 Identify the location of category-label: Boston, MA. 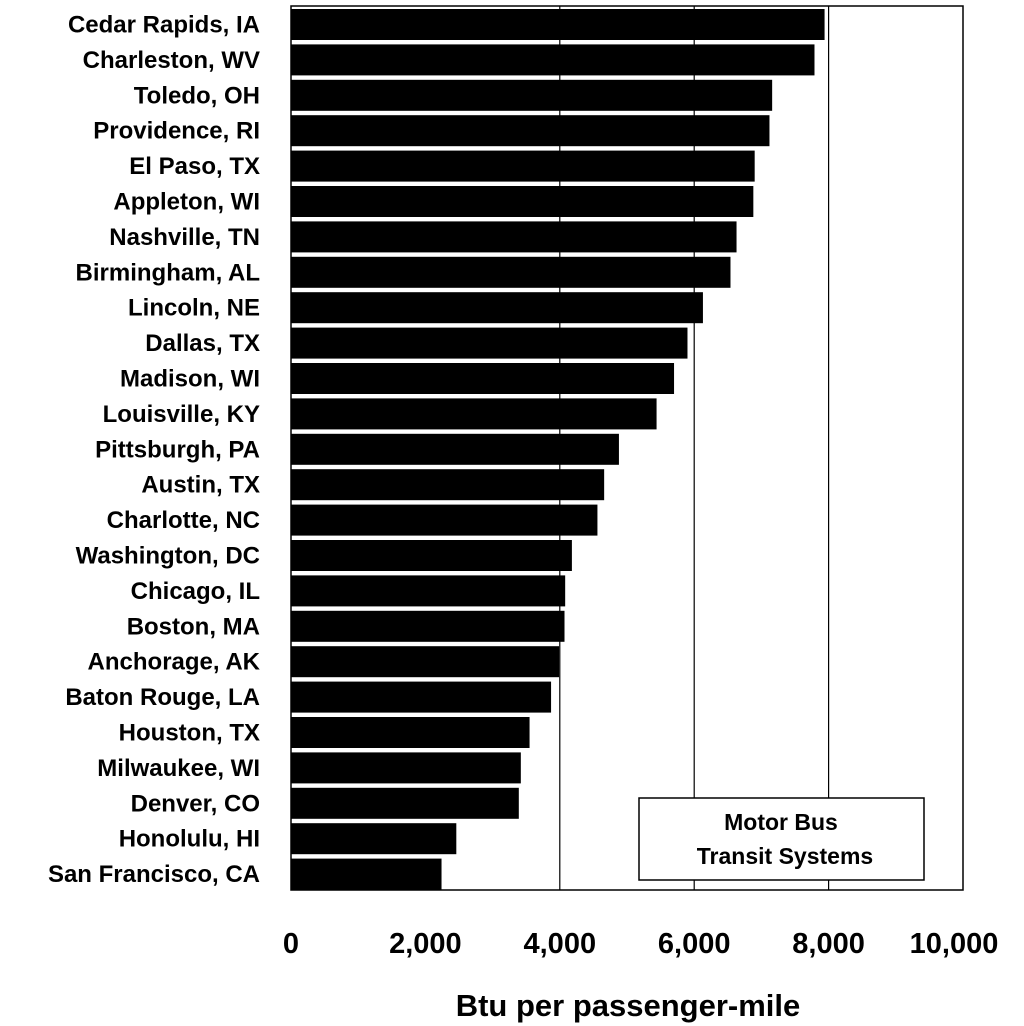
(193, 626).